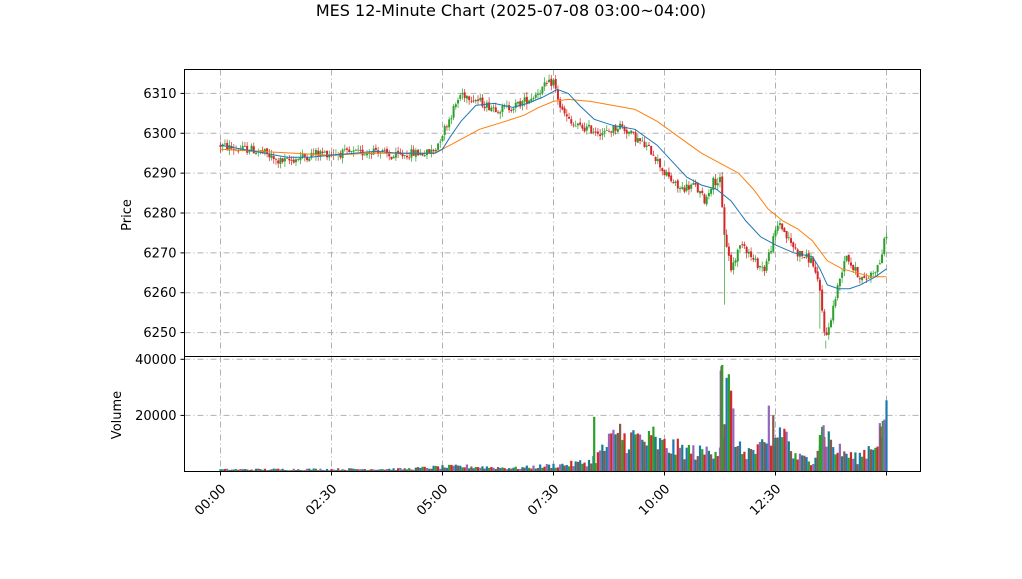  What do you see at coordinates (159, 293) in the screenshot?
I see `price-tick-label: 6260` at bounding box center [159, 293].